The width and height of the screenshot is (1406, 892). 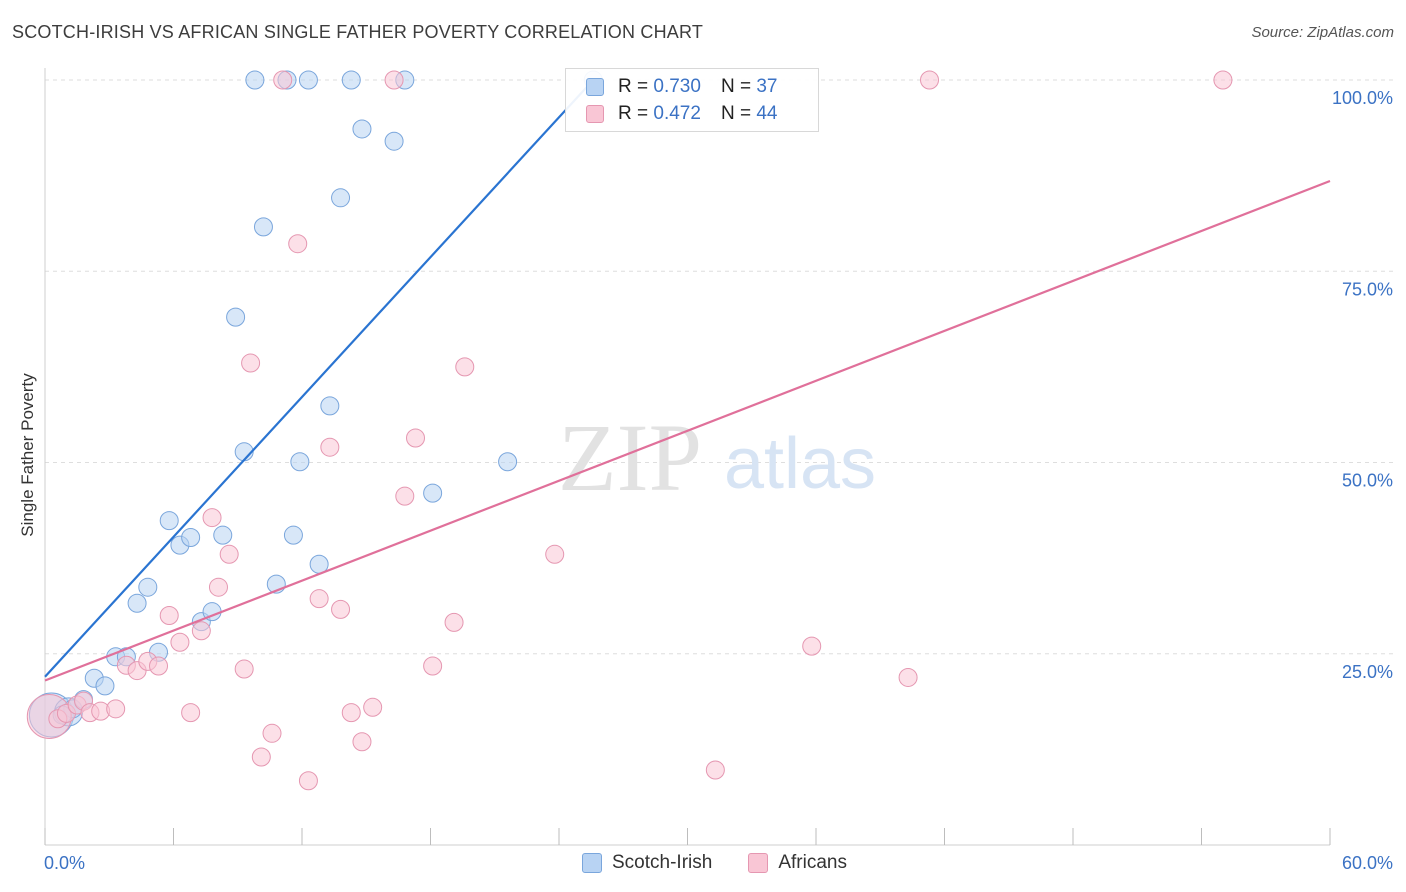 I want to click on africans-legend-icon, so click(x=758, y=863).